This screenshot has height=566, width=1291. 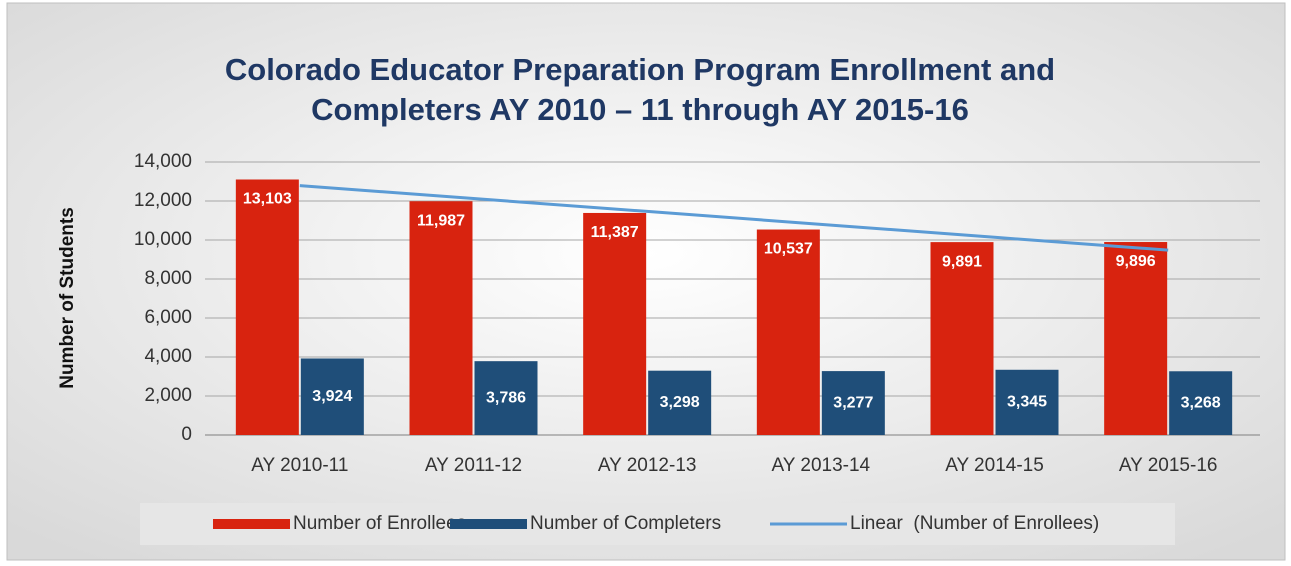 I want to click on y-tick-label: 12,000, so click(x=163, y=200).